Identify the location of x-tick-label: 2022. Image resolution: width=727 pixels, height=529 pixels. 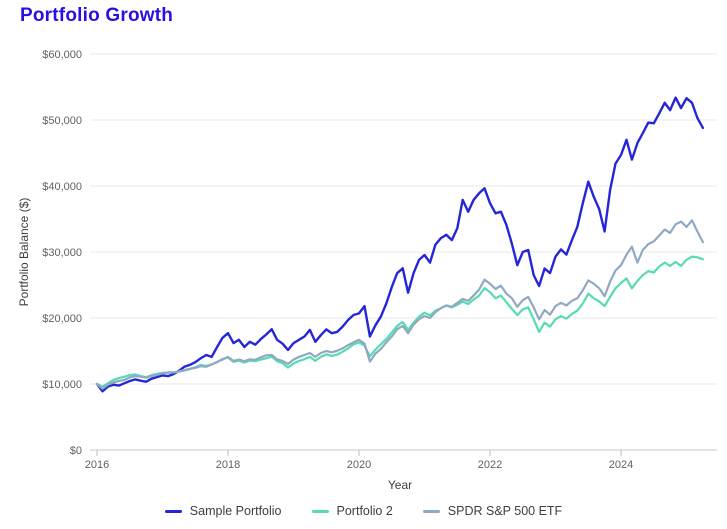
(490, 465).